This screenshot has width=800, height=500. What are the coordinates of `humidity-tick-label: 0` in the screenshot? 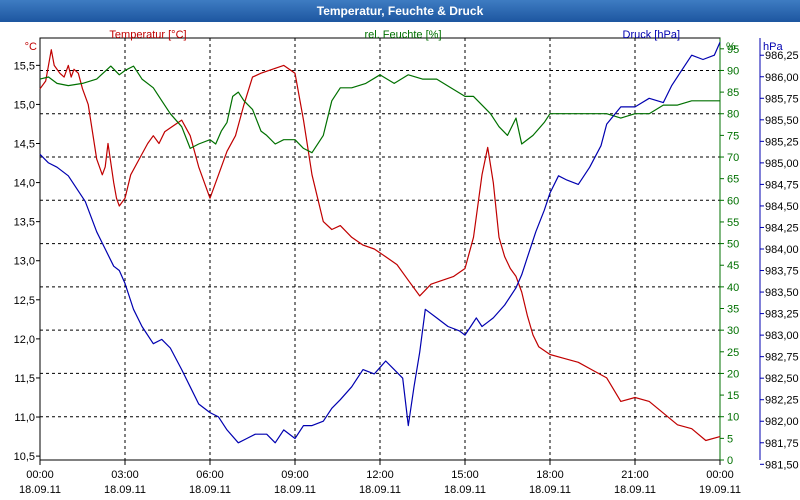 It's located at (730, 461).